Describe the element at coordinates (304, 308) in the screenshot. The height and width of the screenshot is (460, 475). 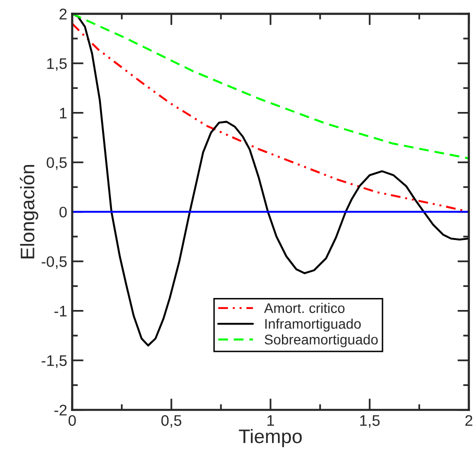
I see `legend-label: Amort. critico` at that location.